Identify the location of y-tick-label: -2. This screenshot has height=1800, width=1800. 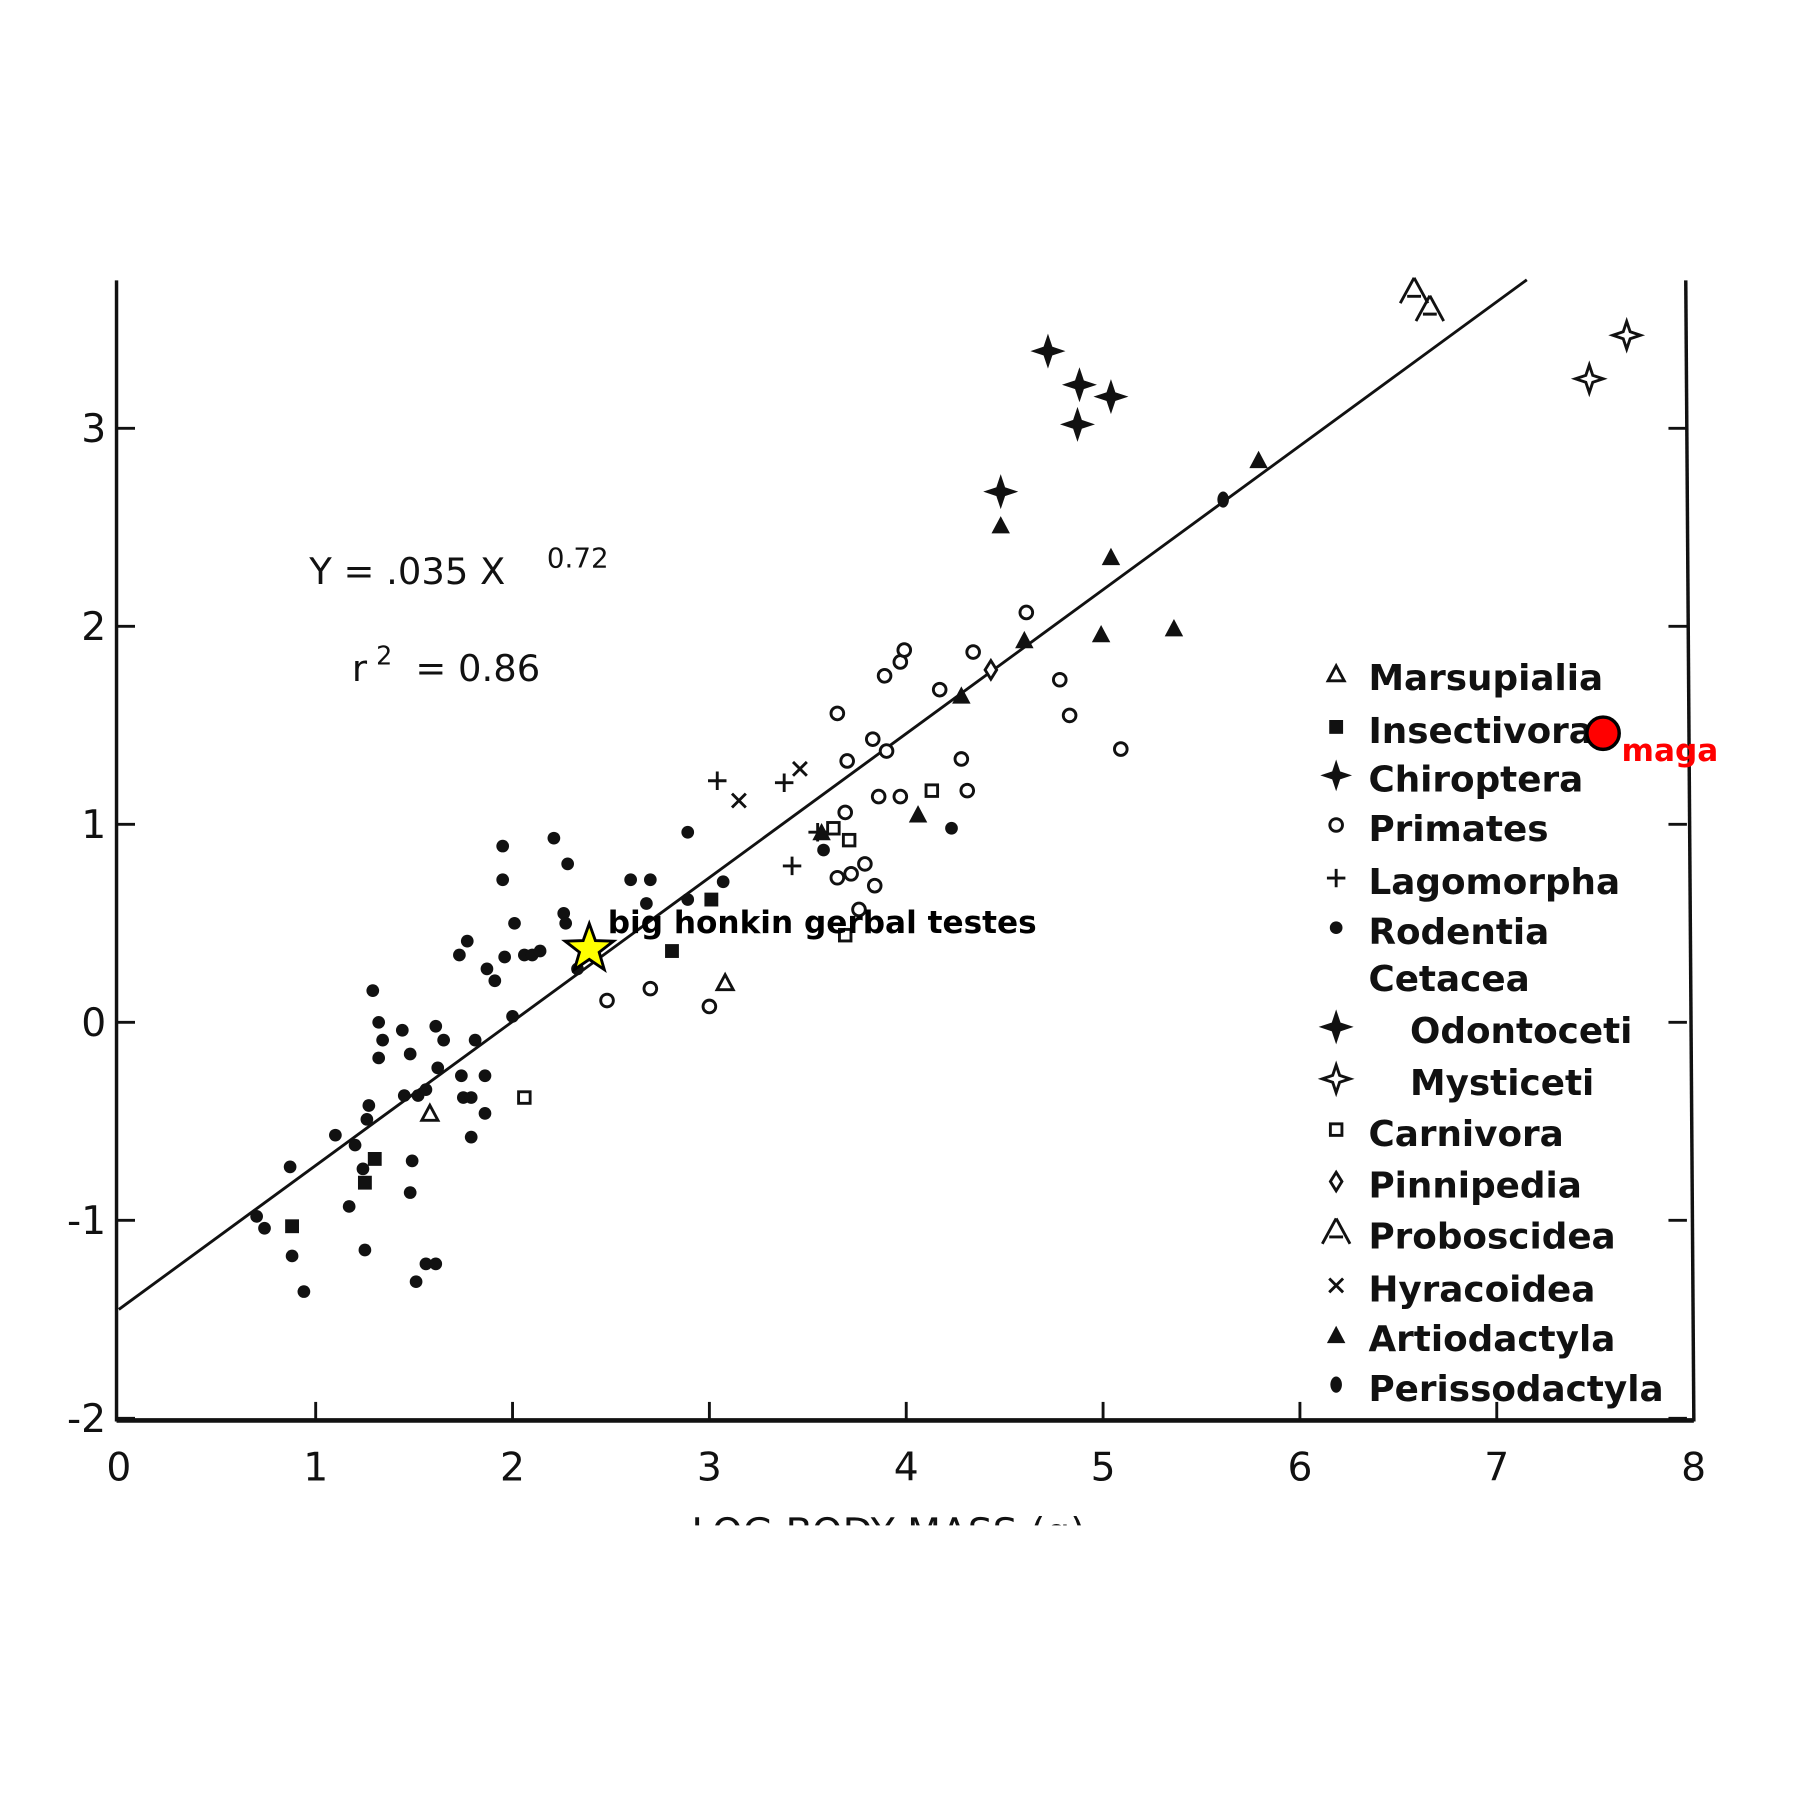
(86, 1419).